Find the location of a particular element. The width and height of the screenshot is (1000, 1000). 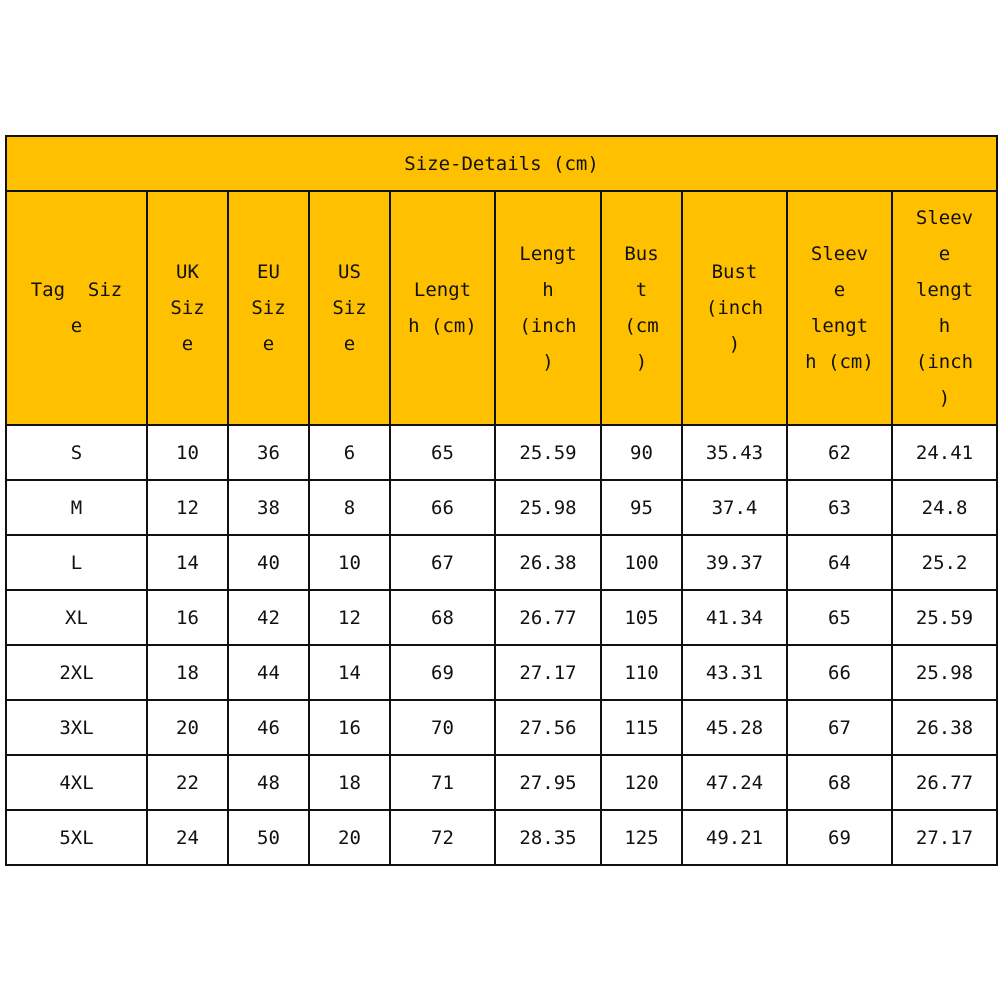

table-cell: 95 is located at coordinates (641, 507).